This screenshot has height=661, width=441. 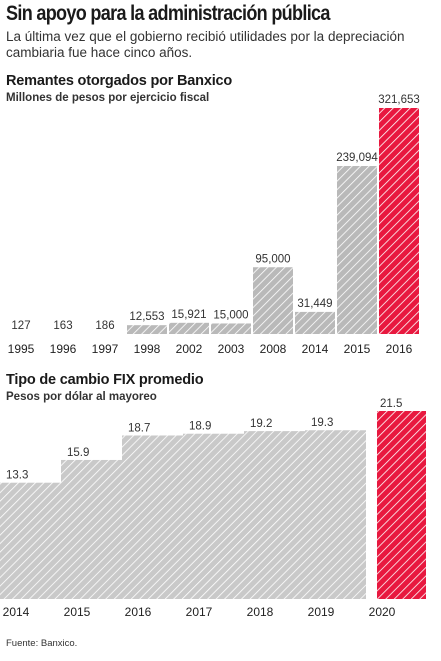 I want to click on value-label-2015: 15.9, so click(x=78, y=453).